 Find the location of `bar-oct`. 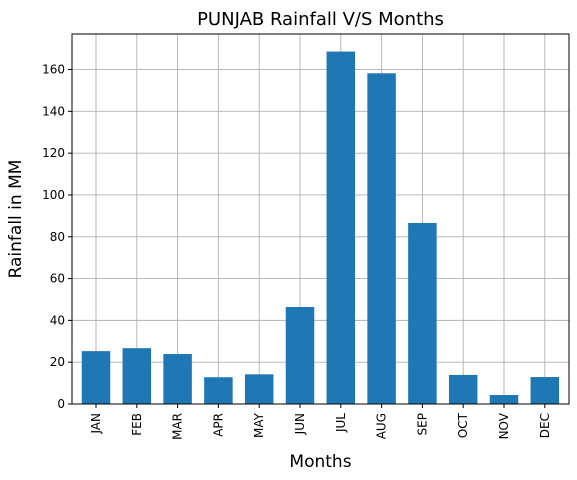

bar-oct is located at coordinates (463, 389).